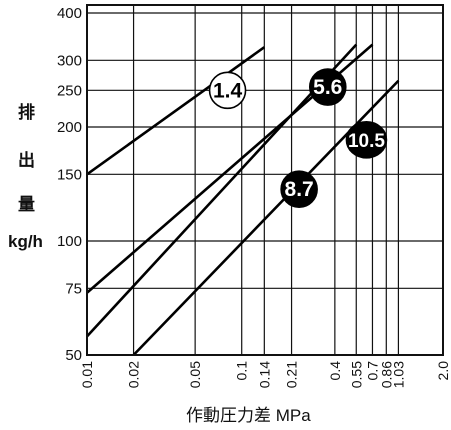 This screenshot has height=430, width=451. Describe the element at coordinates (69, 13) in the screenshot. I see `y-tick-label: 400` at that location.